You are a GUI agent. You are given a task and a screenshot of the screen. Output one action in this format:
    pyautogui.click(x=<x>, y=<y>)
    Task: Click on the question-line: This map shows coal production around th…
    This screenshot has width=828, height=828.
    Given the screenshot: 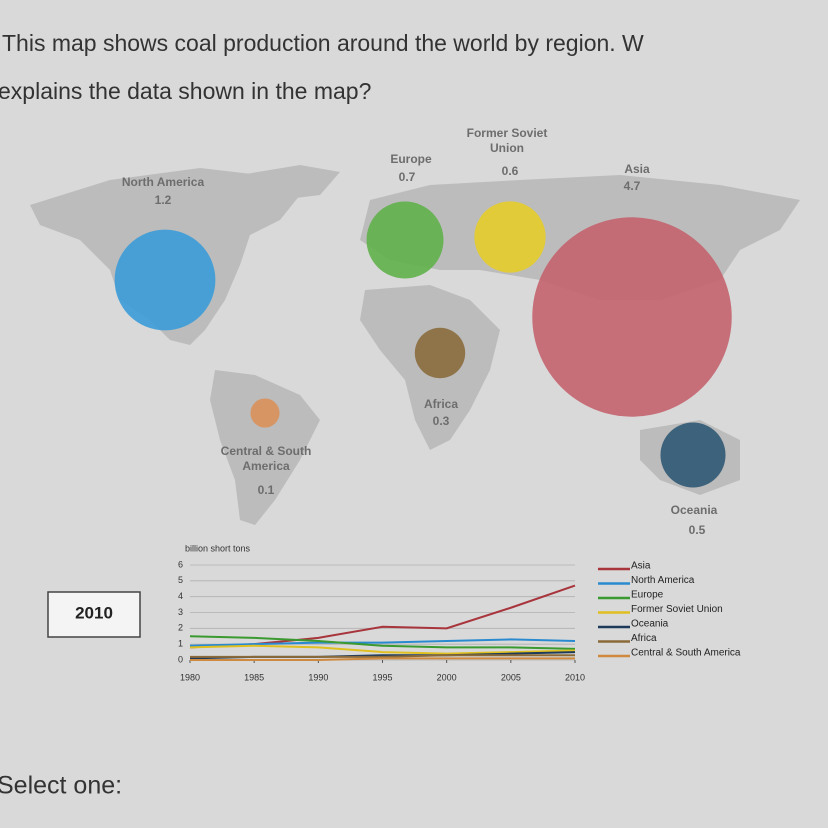 What is the action you would take?
    pyautogui.click(x=323, y=43)
    